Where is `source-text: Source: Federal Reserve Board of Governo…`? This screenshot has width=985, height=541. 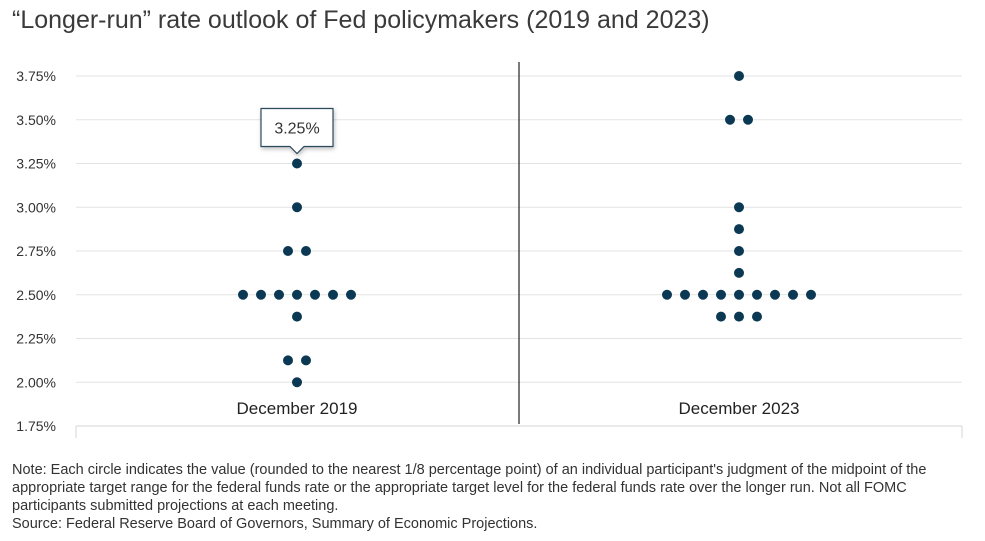 source-text: Source: Federal Reserve Board of Governo… is located at coordinates (275, 524).